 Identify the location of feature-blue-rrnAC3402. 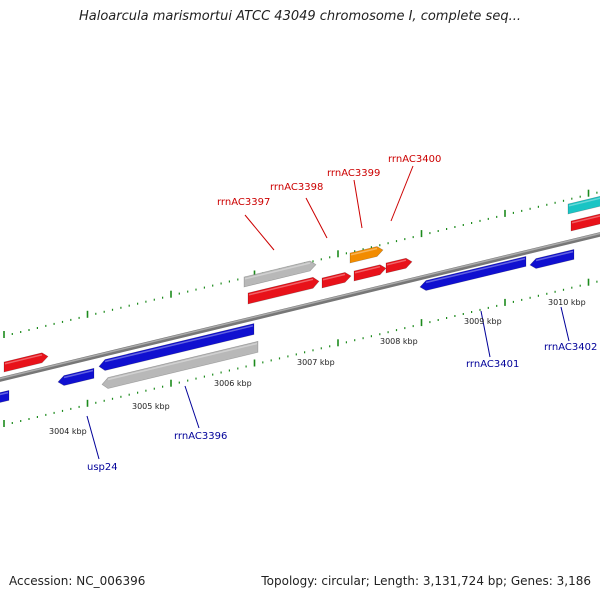
(552, 259).